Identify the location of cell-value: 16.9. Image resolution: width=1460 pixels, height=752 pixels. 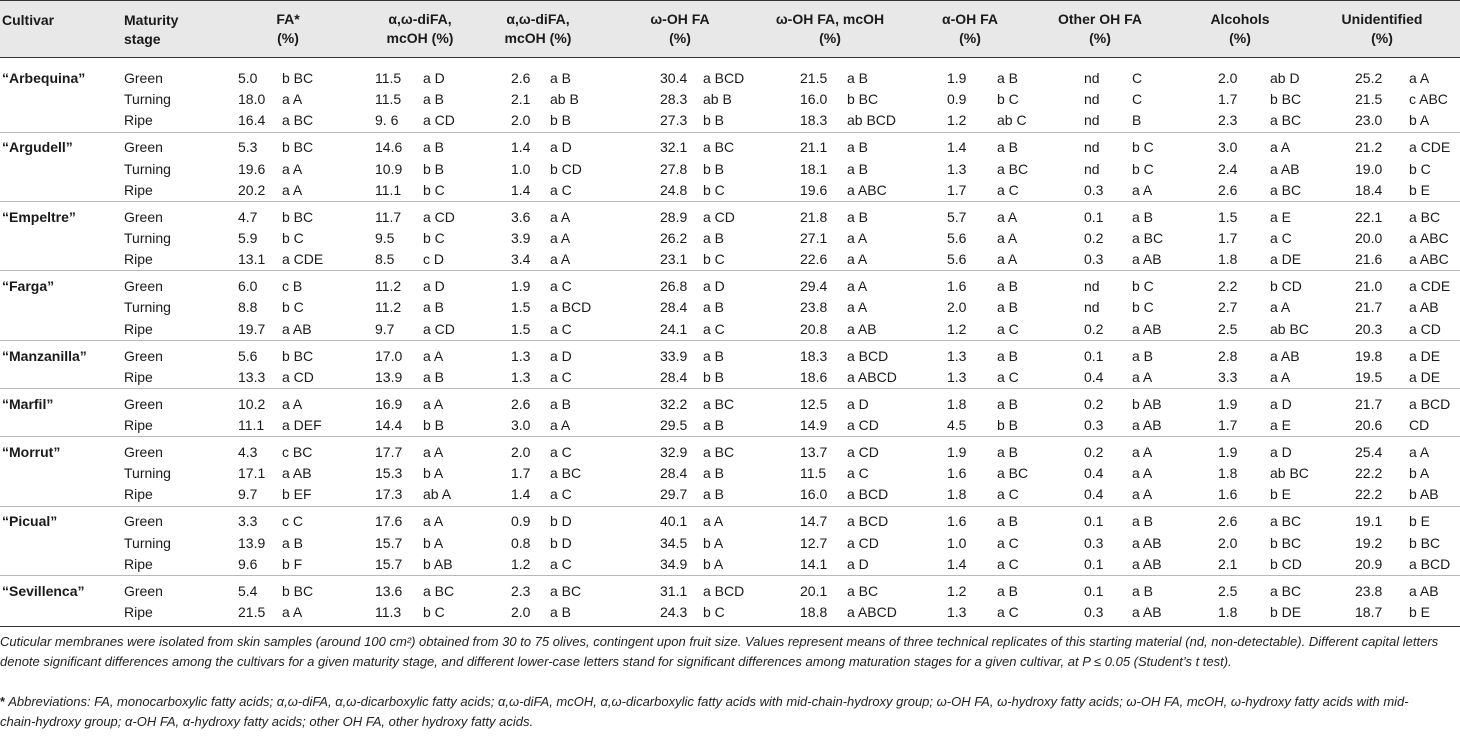
(389, 404).